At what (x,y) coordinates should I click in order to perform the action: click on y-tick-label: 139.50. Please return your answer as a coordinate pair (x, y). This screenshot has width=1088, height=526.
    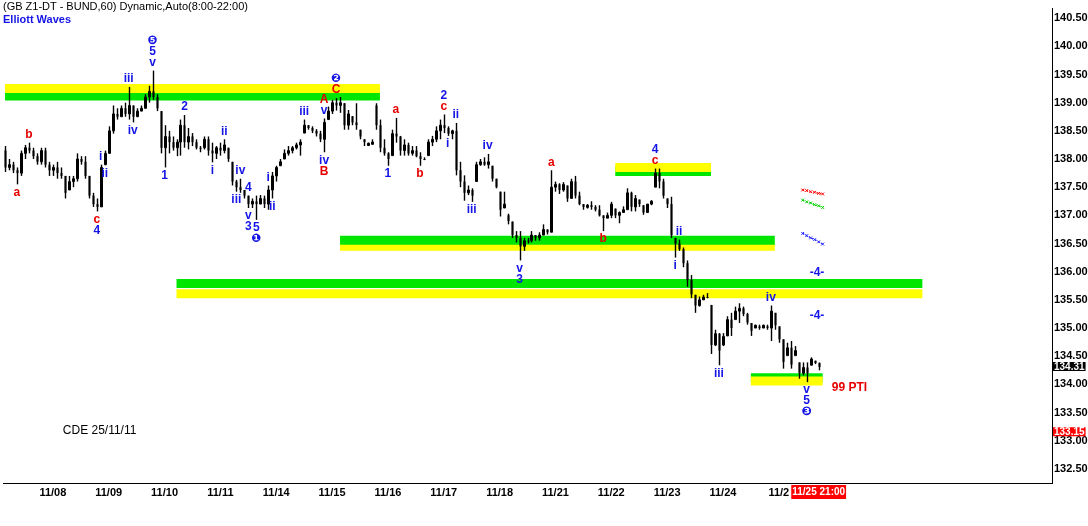
    Looking at the image, I should click on (1071, 73).